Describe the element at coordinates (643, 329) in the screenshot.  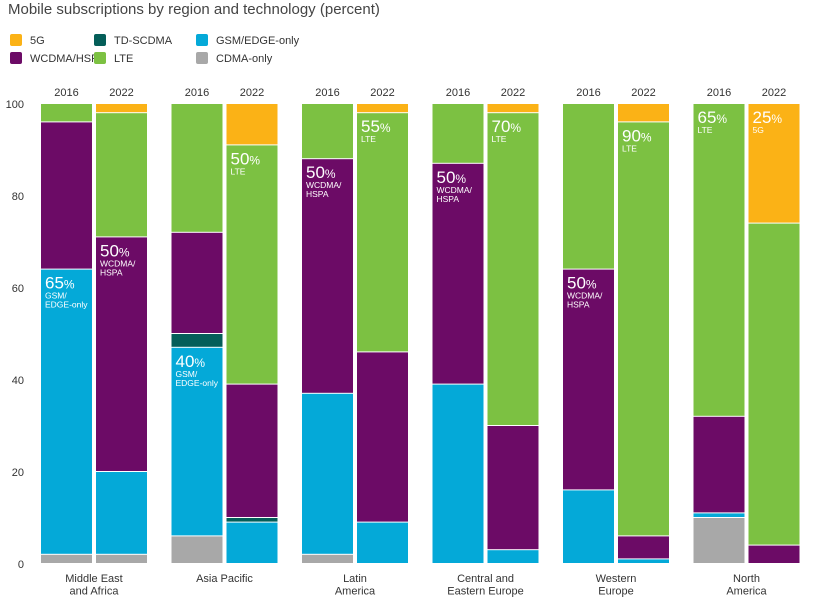
I see `bar-western-europe-2022-lte` at that location.